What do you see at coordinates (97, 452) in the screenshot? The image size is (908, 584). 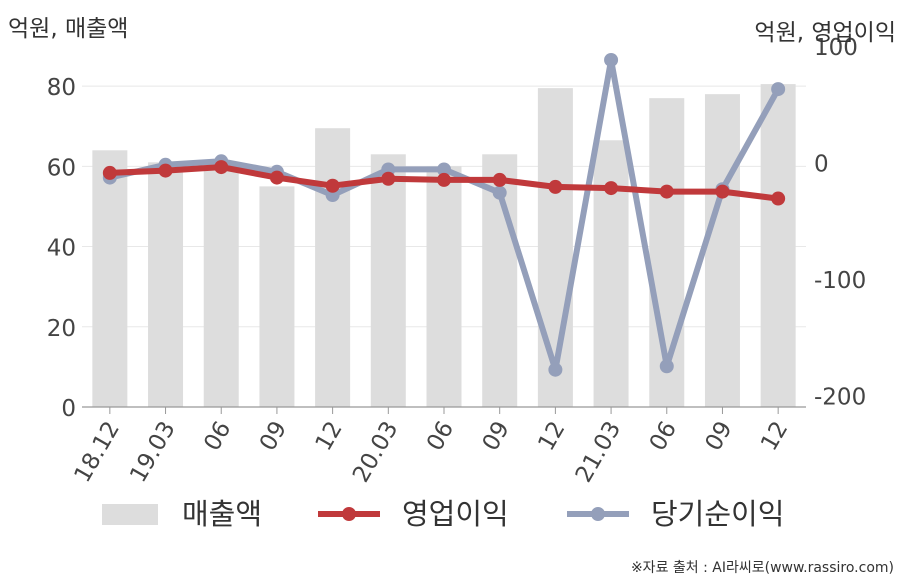 I see `x-tick-label: 18.12` at bounding box center [97, 452].